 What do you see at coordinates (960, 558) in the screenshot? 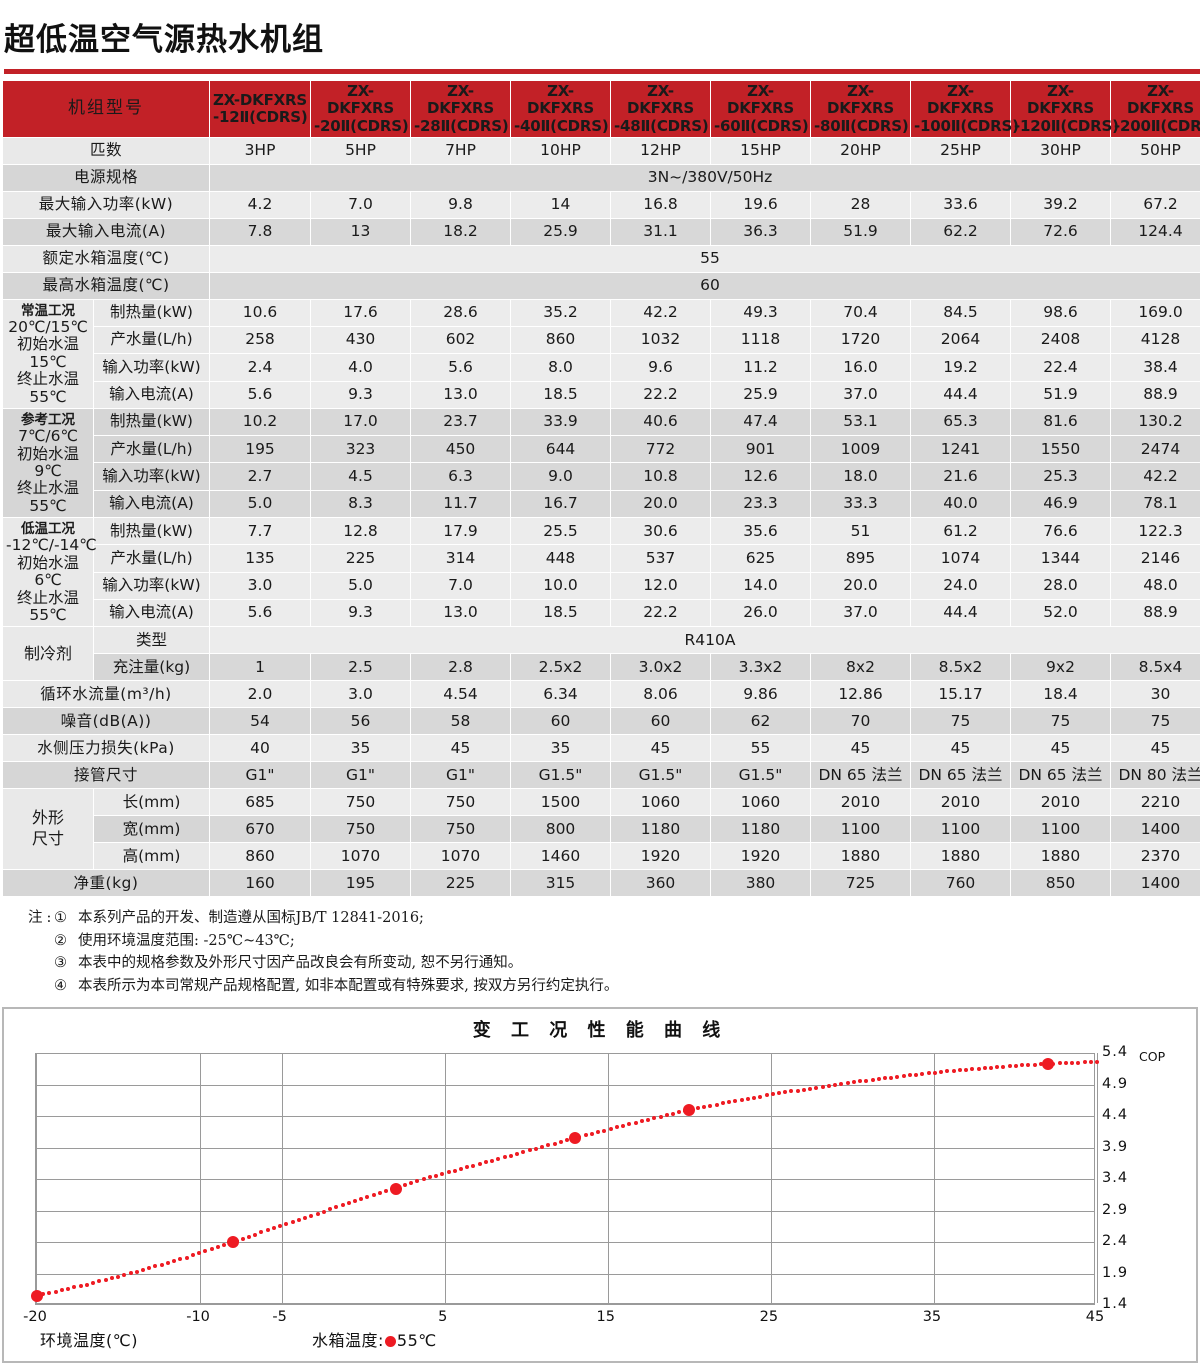
I see `metric-value: 1074` at bounding box center [960, 558].